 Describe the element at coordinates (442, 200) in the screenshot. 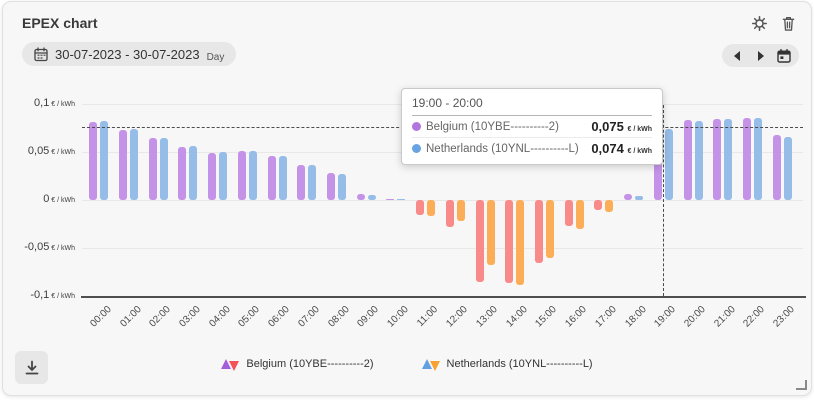

I see `gridline` at that location.